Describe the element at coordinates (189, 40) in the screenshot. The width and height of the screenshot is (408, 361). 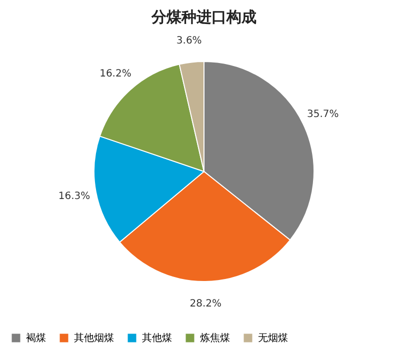
I see `data-label: 3.6%` at that location.